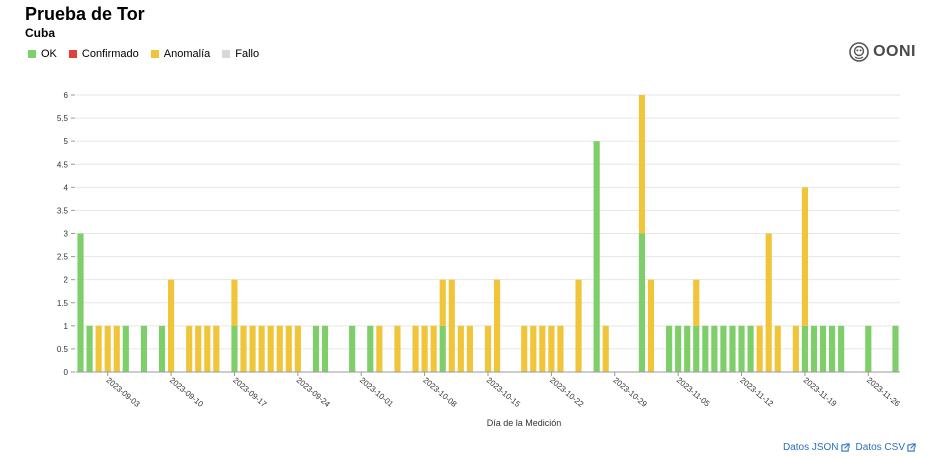 Image resolution: width=940 pixels, height=458 pixels. I want to click on x-tick-label: 2023-10-29, so click(630, 393).